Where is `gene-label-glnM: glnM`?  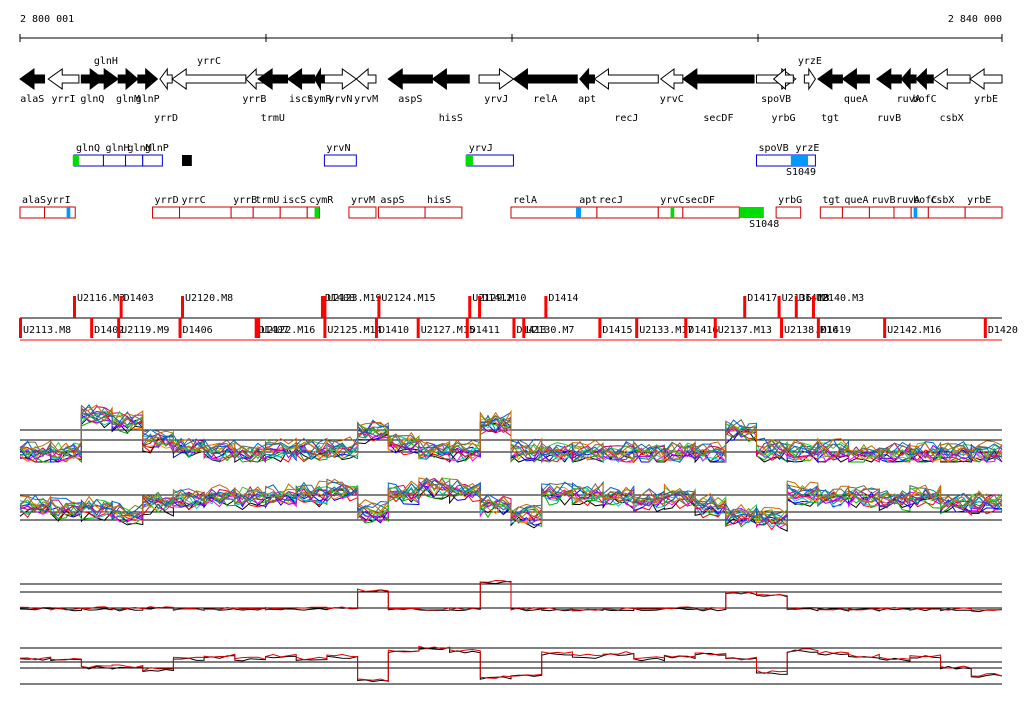
gene-label-glnM: glnM is located at coordinates (128, 99).